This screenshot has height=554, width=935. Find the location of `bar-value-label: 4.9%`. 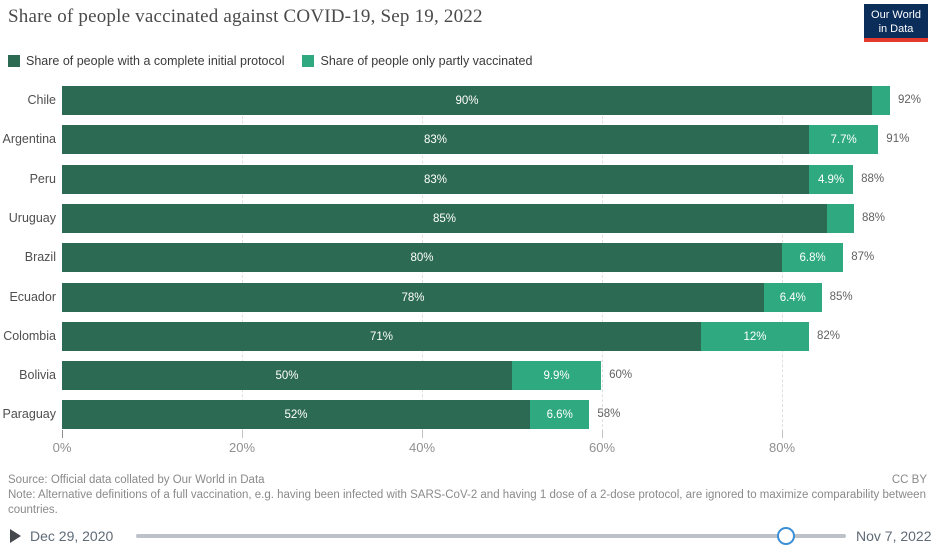

bar-value-label: 4.9% is located at coordinates (831, 179).